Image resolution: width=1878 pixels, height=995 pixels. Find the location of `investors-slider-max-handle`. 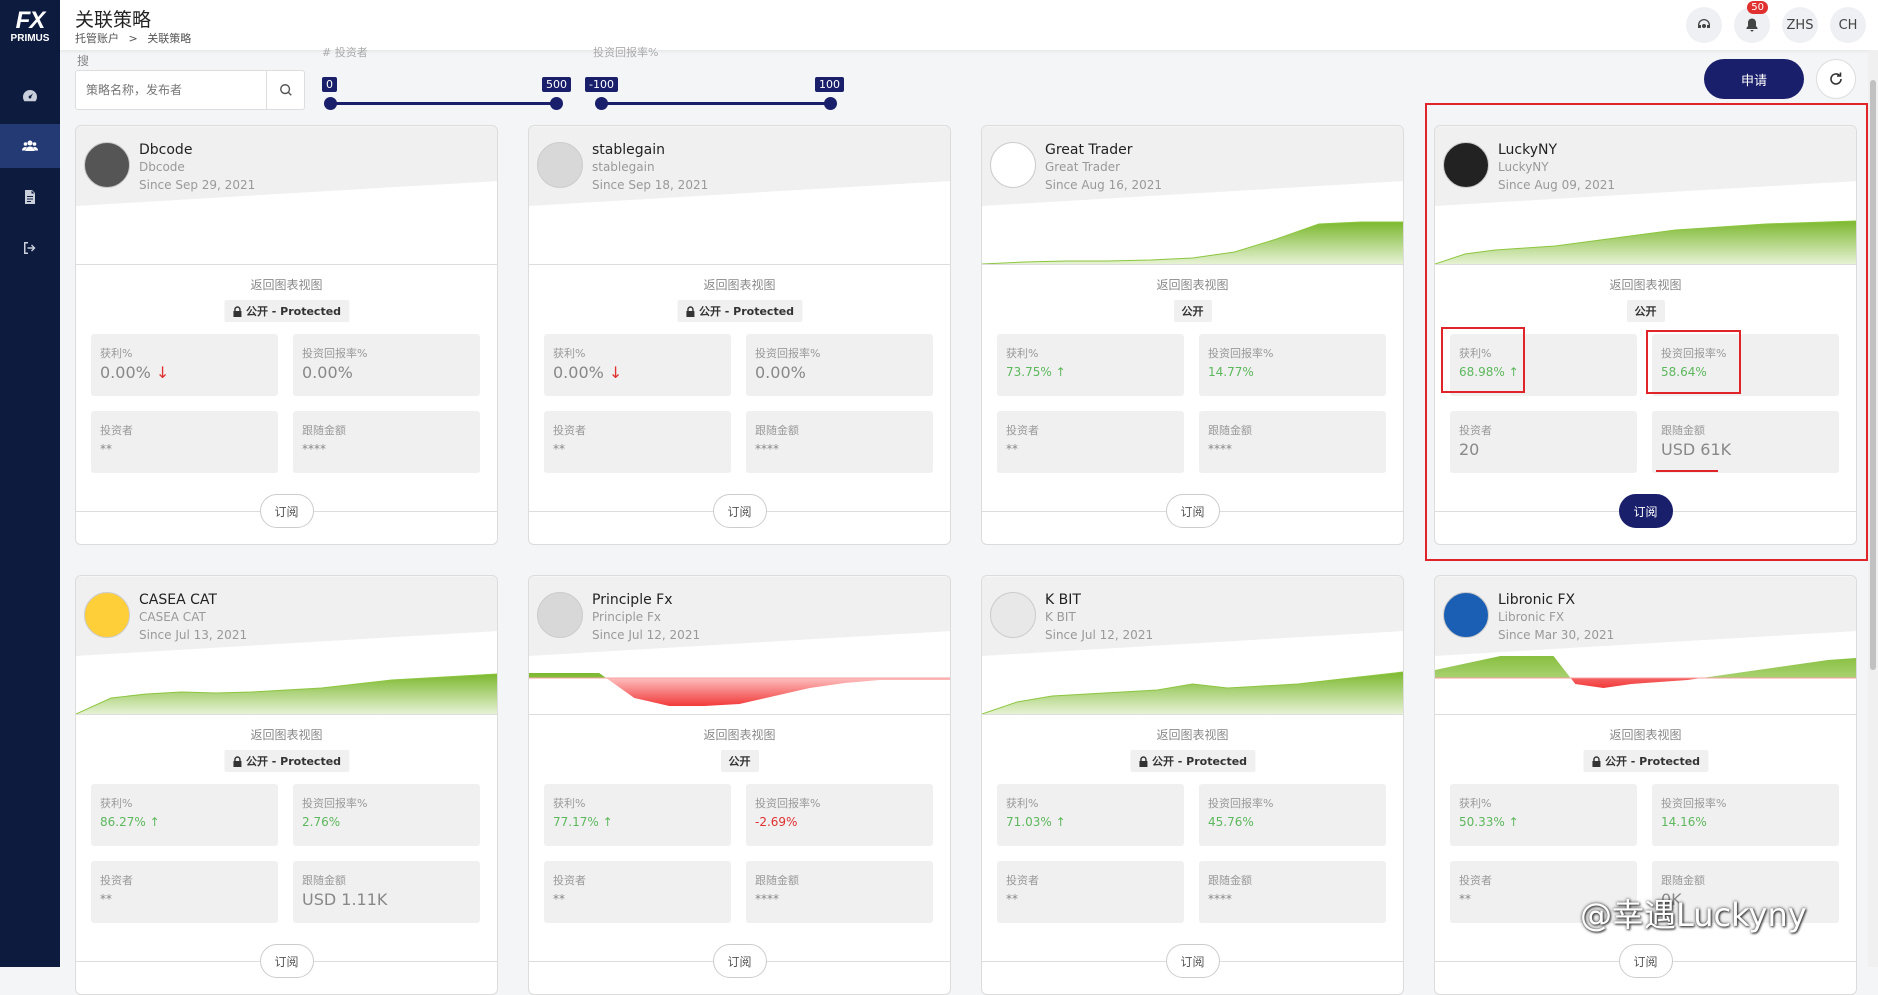

investors-slider-max-handle is located at coordinates (556, 103).